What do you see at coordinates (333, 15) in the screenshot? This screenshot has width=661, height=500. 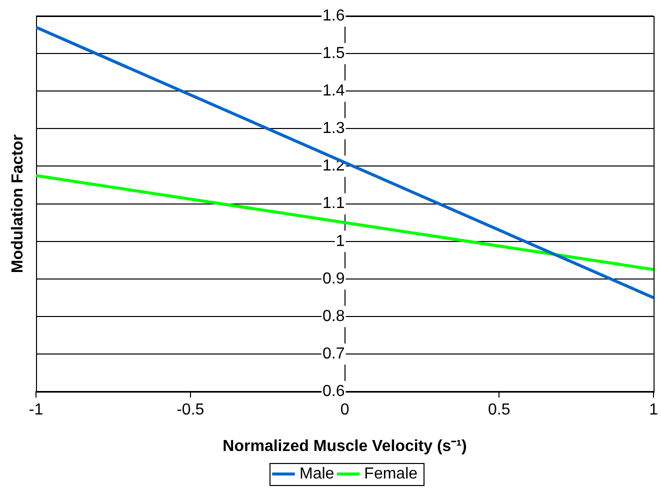 I see `y-tick-label: 1.6` at bounding box center [333, 15].